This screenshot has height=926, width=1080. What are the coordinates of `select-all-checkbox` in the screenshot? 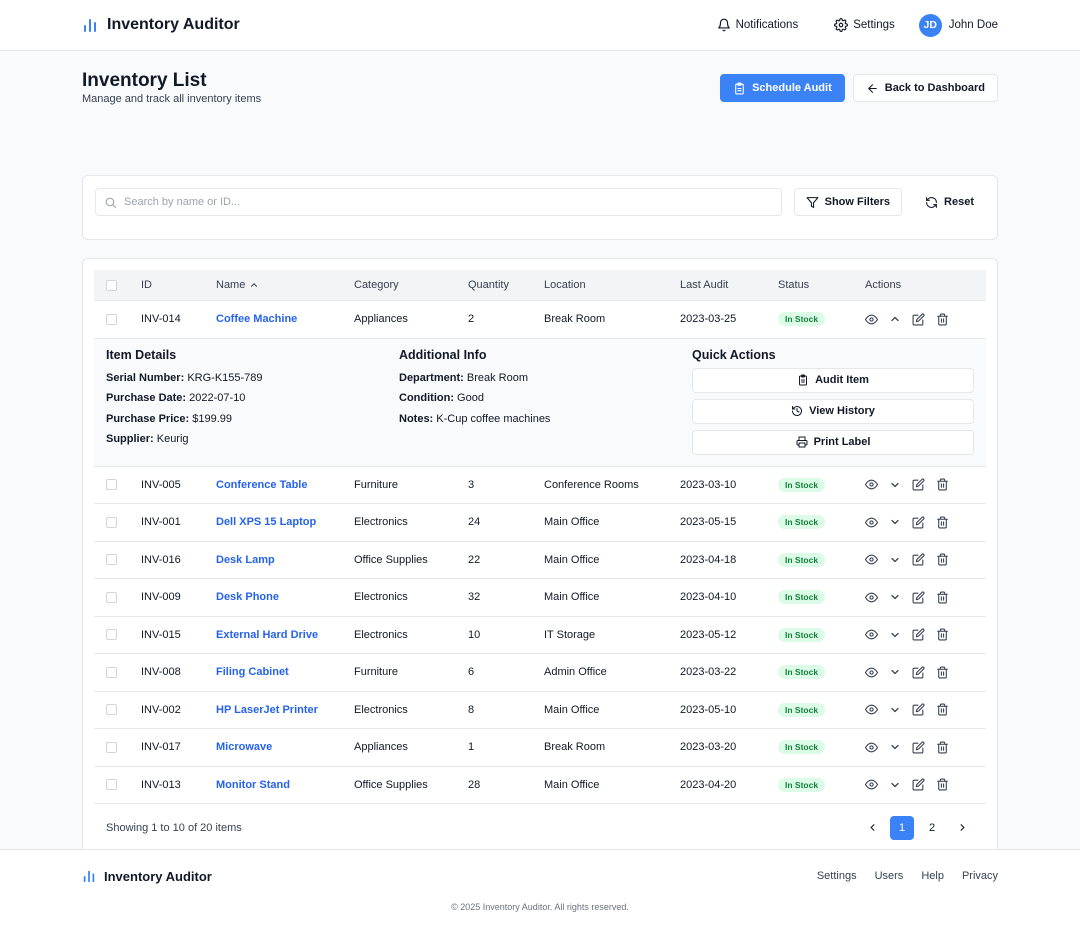 It's located at (111, 285).